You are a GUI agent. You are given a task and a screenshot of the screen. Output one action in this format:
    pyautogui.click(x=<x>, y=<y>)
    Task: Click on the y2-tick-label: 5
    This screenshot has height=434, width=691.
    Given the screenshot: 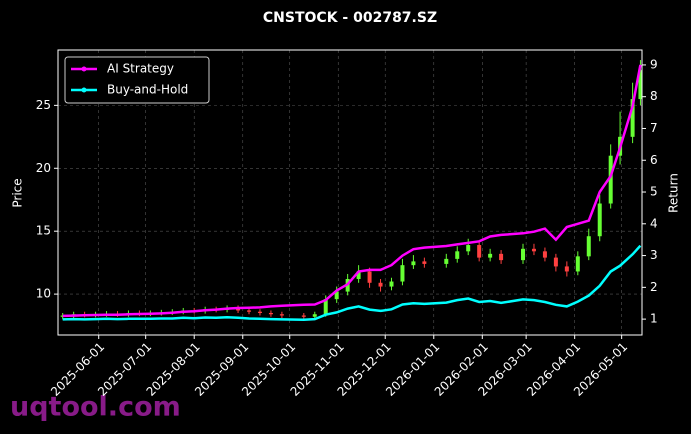 What is the action you would take?
    pyautogui.click(x=654, y=192)
    